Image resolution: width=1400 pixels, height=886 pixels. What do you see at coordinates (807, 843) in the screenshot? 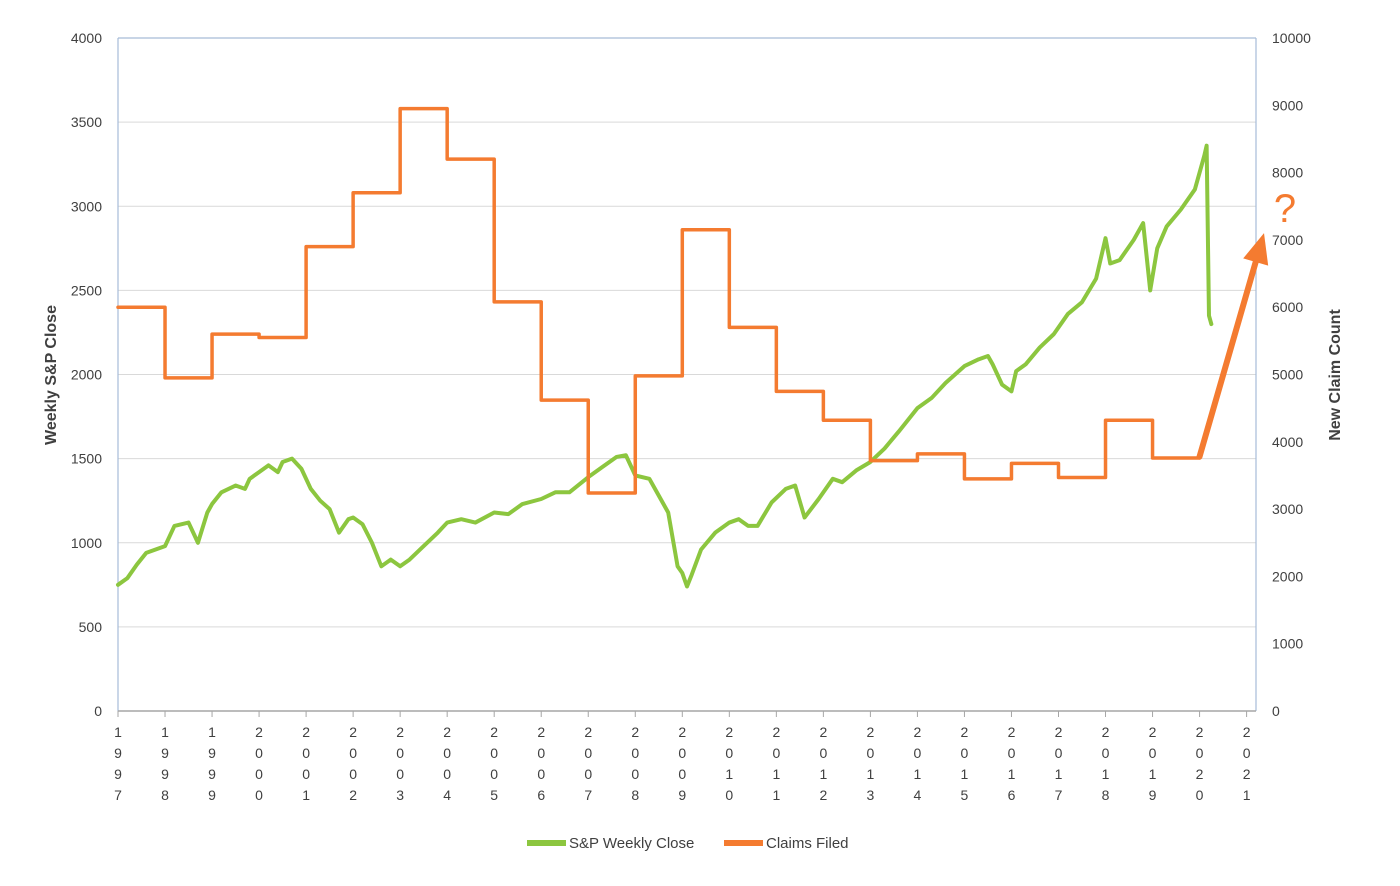
I see `legend-label-claims: Claims Filed` at bounding box center [807, 843].